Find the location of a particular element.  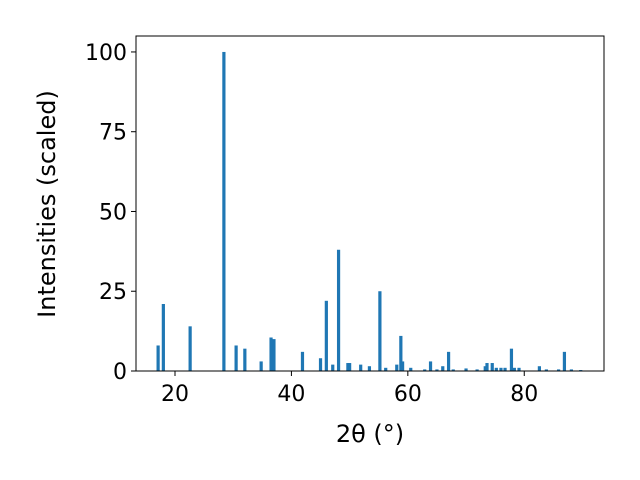

x-tick-label: 60 is located at coordinates (408, 394).